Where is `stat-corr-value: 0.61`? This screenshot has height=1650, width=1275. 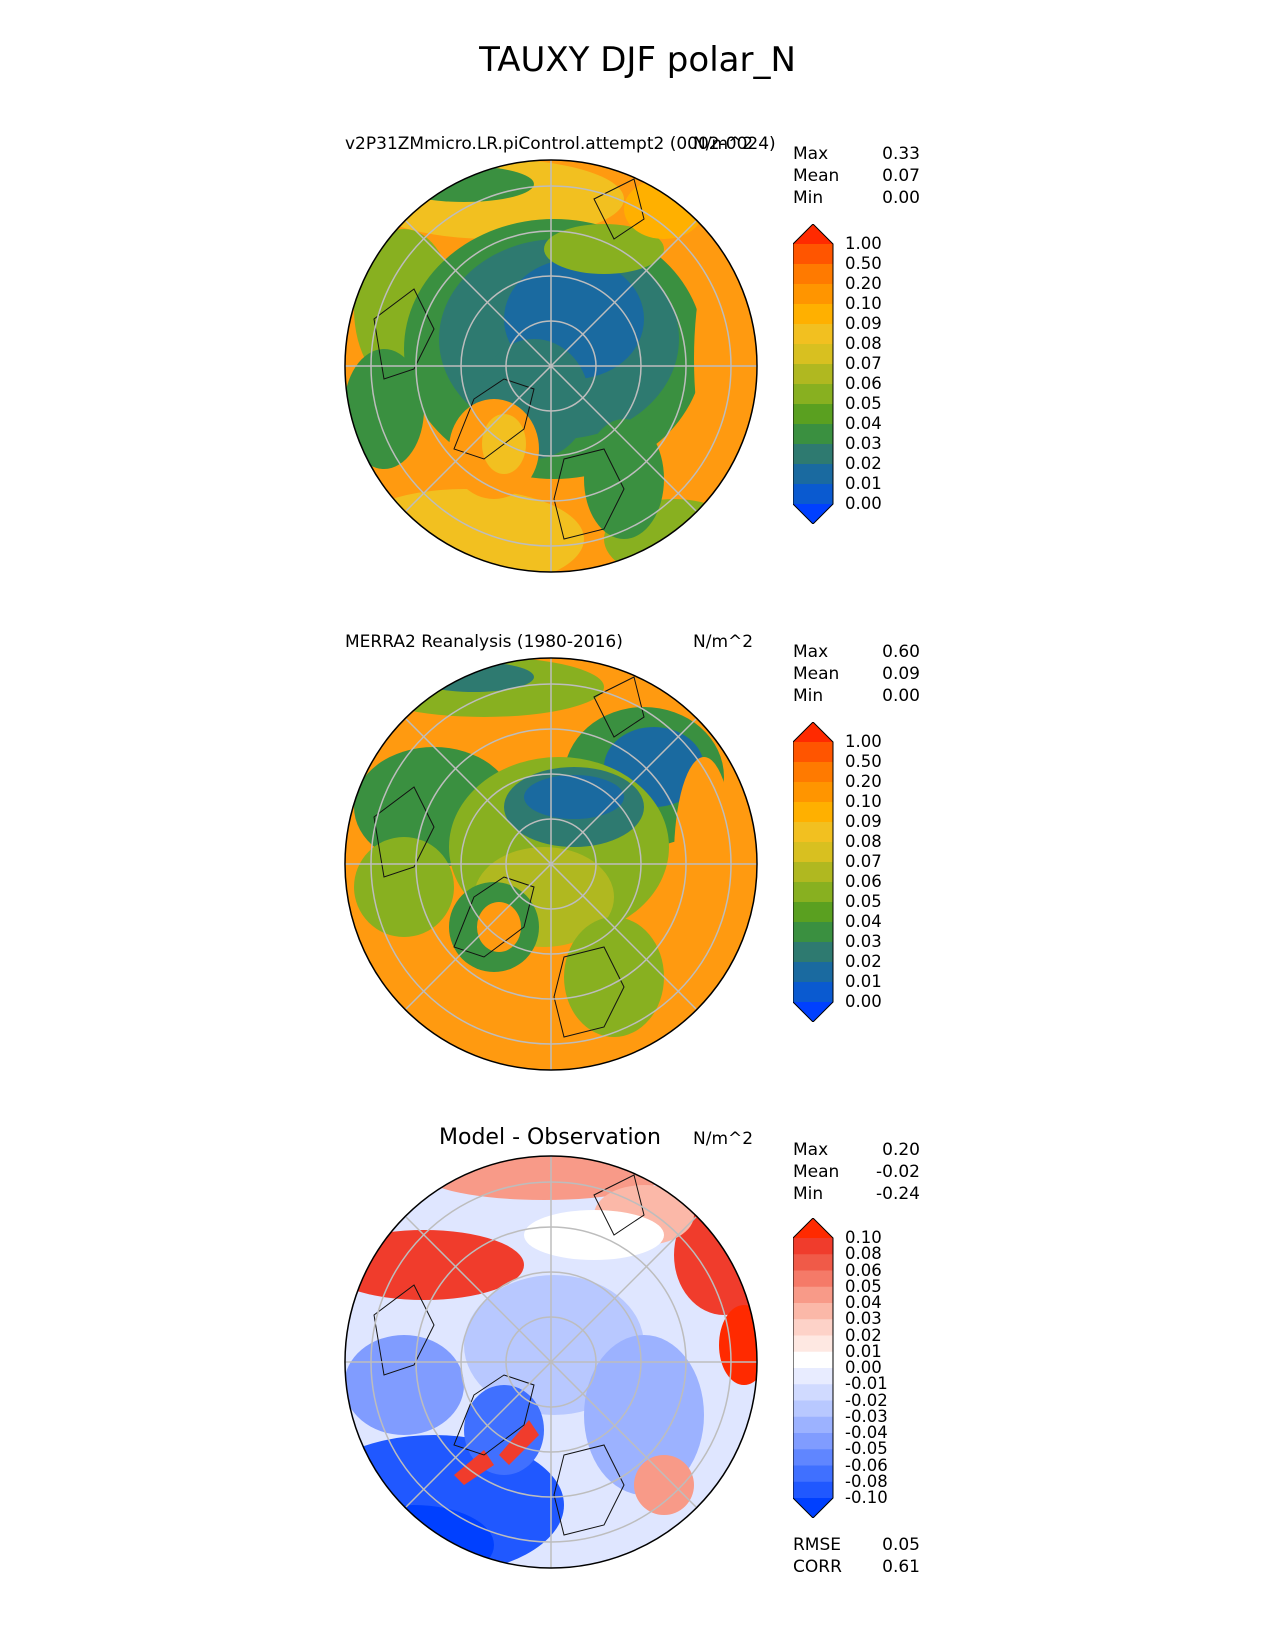 stat-corr-value: 0.61 is located at coordinates (901, 1567).